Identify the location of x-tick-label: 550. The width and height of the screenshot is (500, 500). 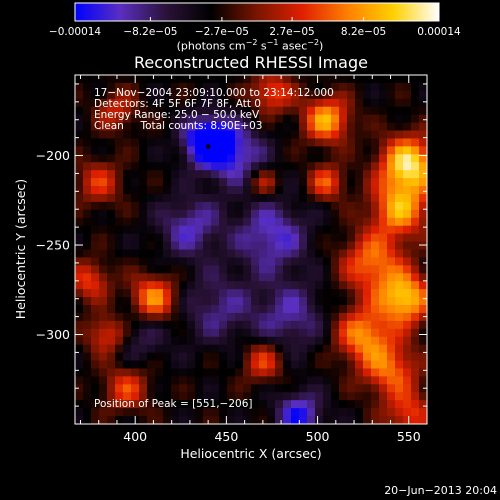
(409, 436).